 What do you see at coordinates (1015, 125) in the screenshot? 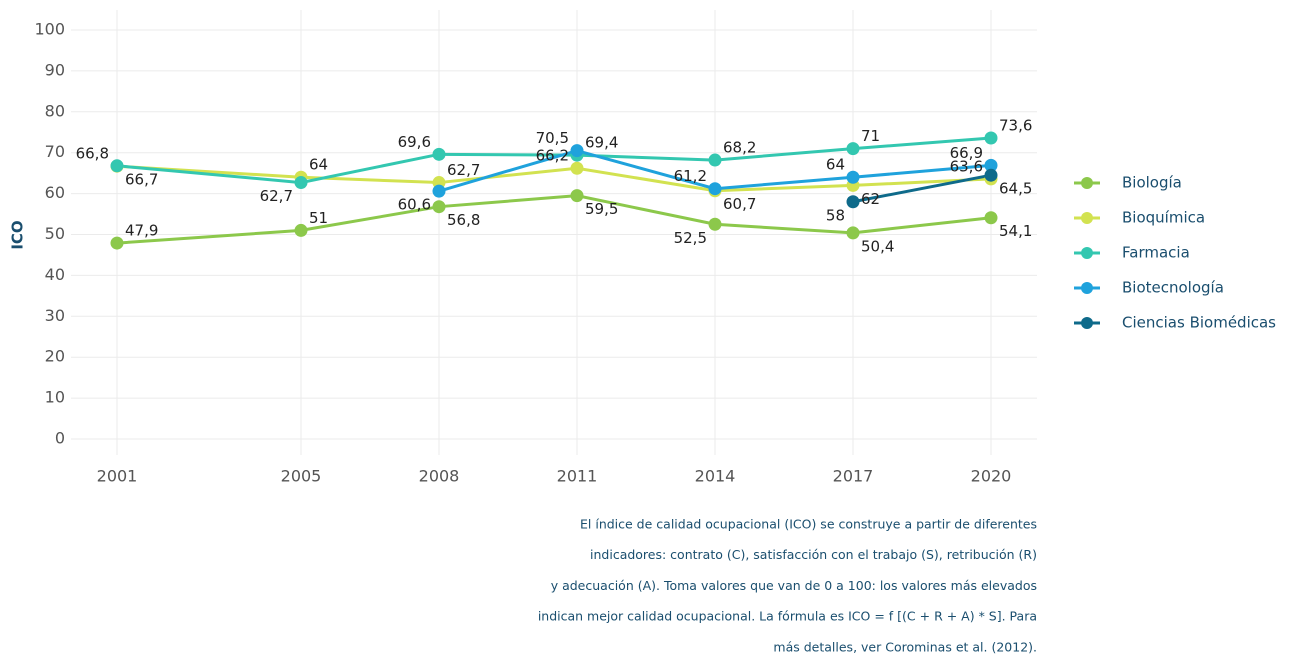
I see `data-label: 73,6` at bounding box center [1015, 125].